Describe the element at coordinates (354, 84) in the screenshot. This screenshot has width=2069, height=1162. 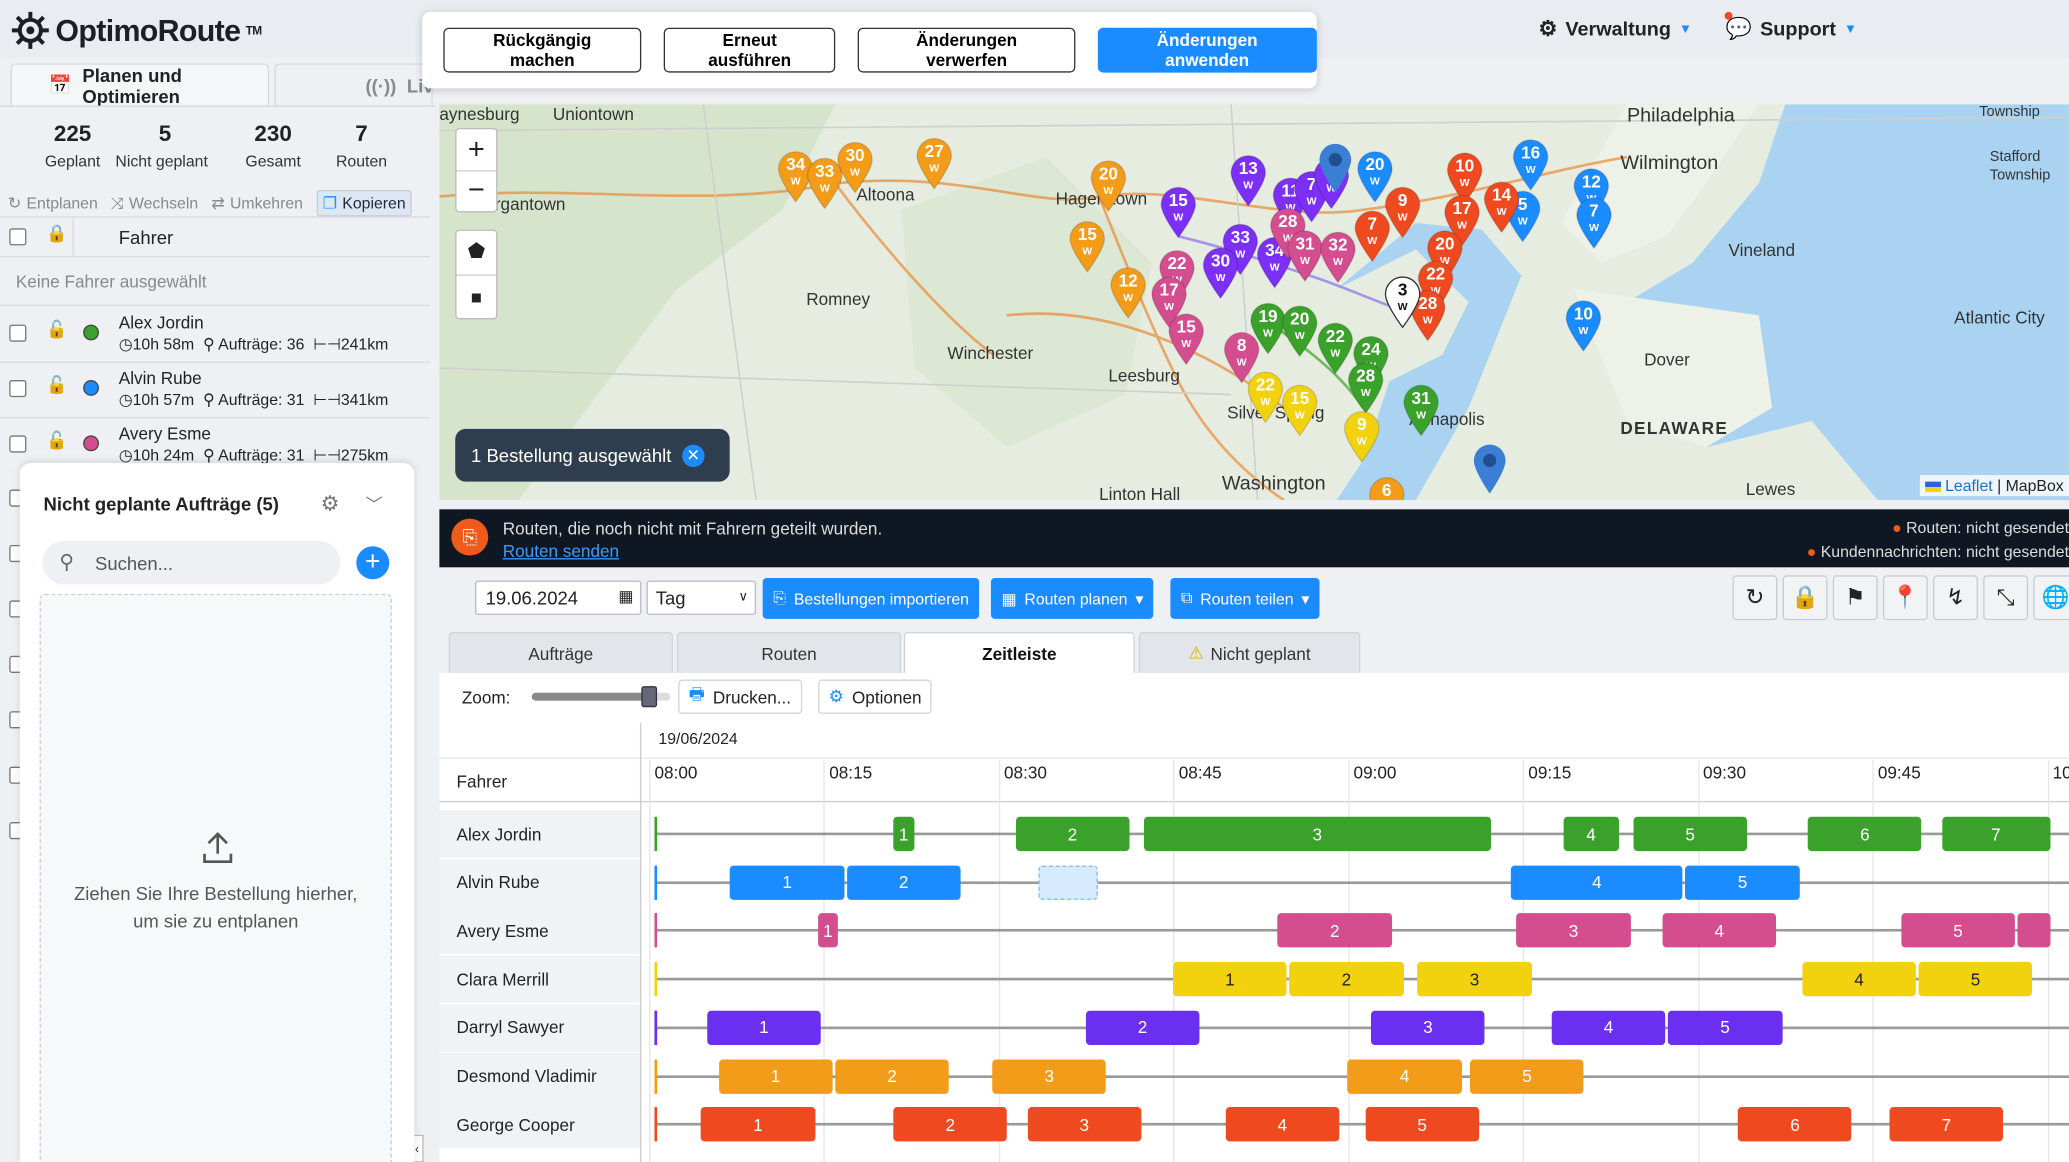
I see `tab-live: ((·)) Liv` at that location.